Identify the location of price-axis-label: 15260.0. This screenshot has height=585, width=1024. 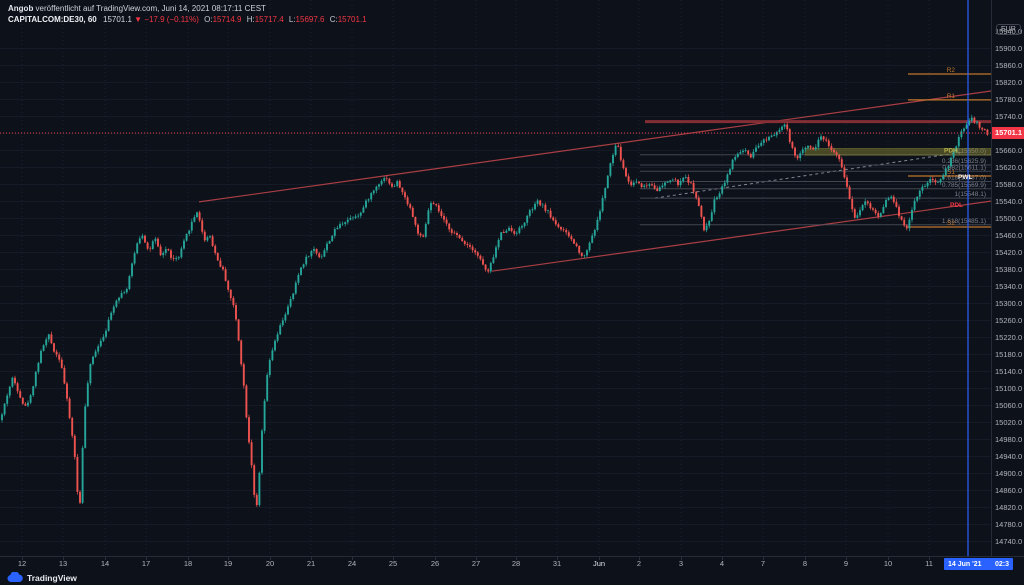
(1009, 320).